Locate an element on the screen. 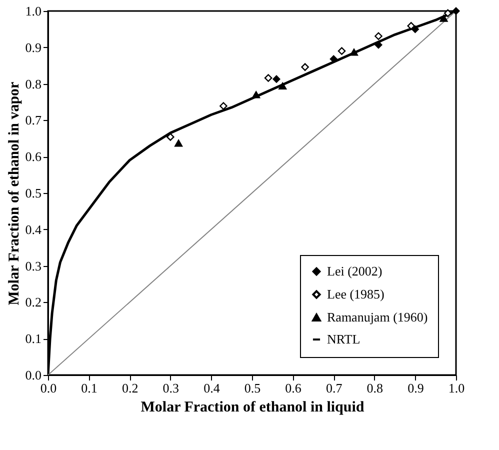  legend-label: NRTL is located at coordinates (343, 339).